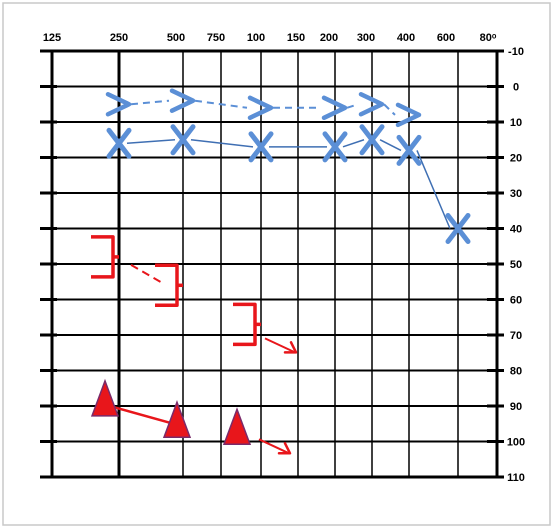 Image resolution: width=553 pixels, height=528 pixels. I want to click on y-tick-label: 110, so click(516, 478).